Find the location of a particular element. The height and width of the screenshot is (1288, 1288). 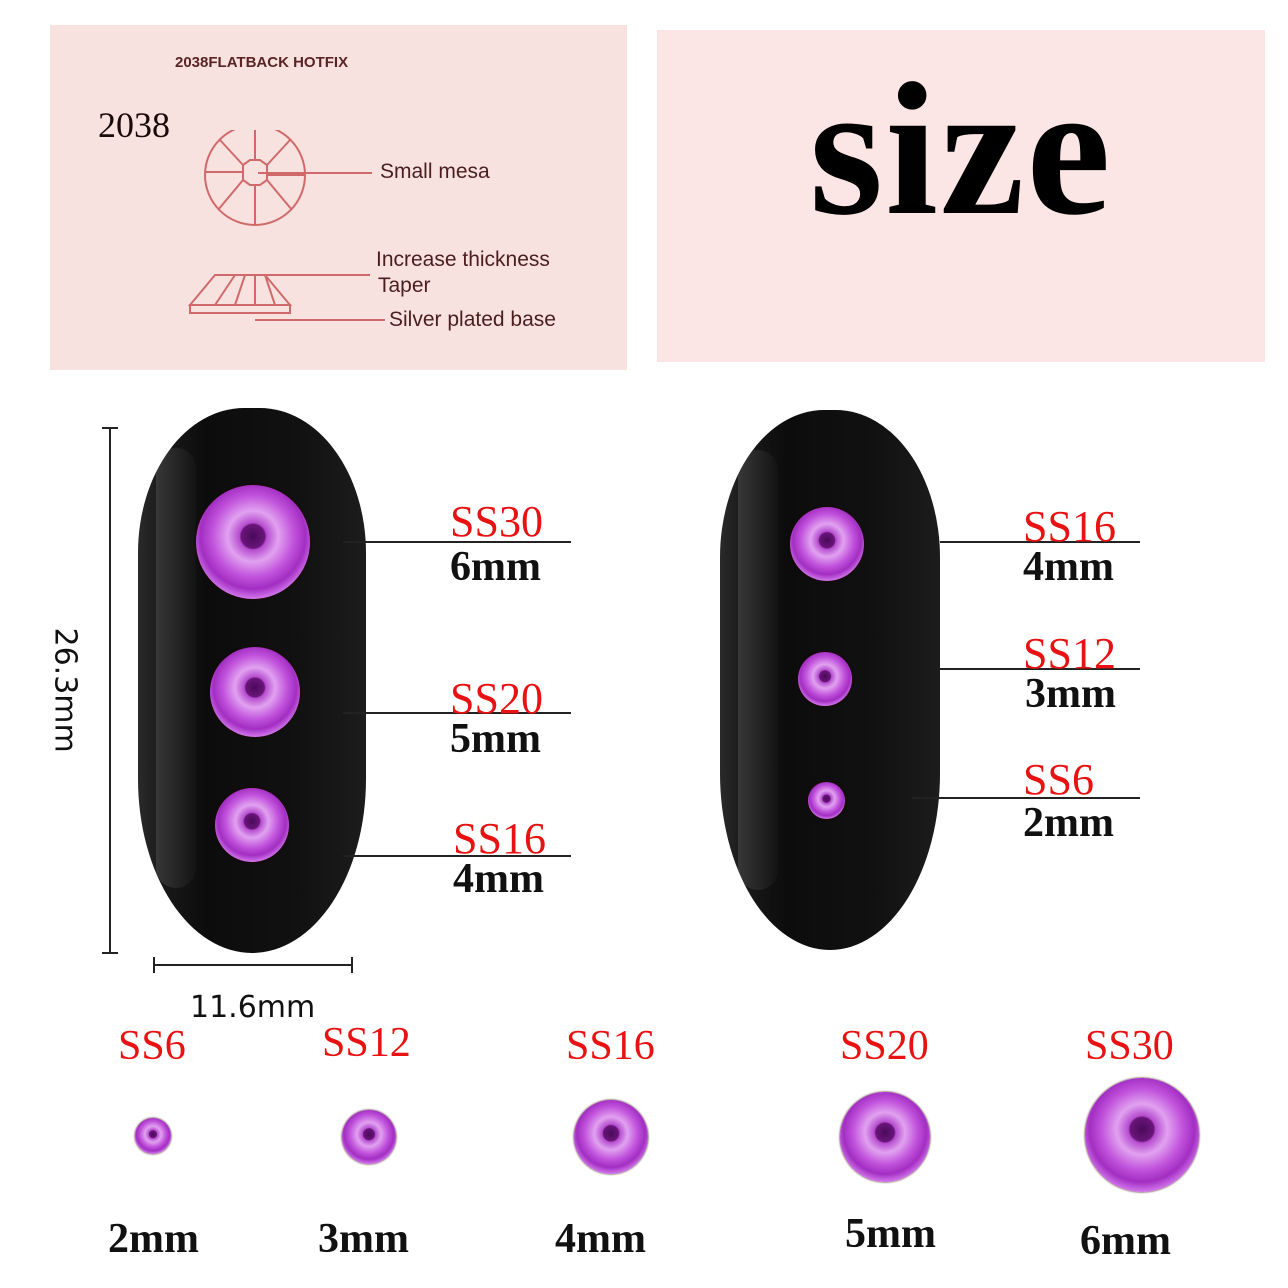

bottom-code-1: SS6 is located at coordinates (152, 1046).